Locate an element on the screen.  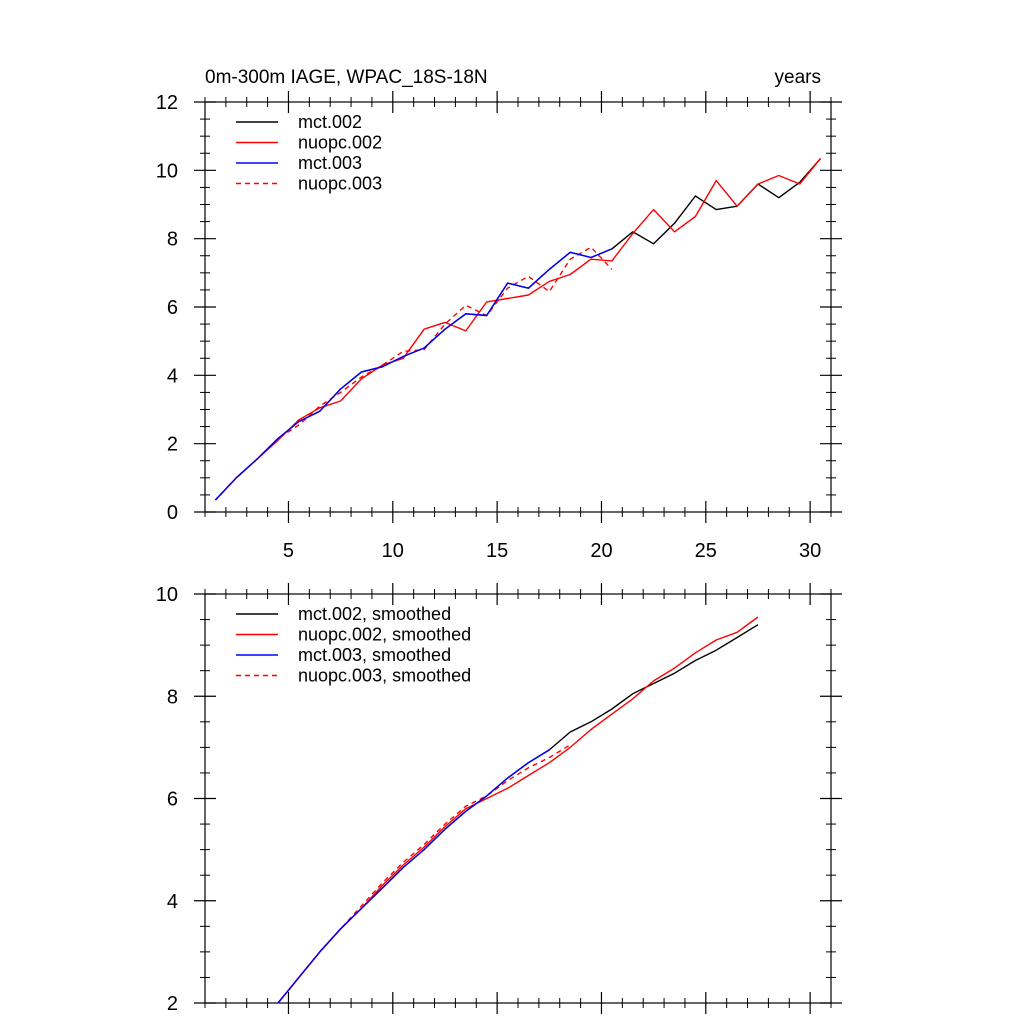
series-line-nuopc-003-smoothed is located at coordinates (424, 874).